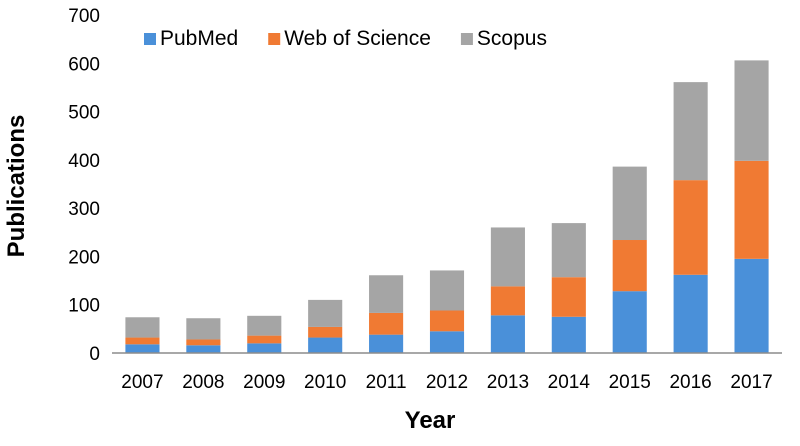  What do you see at coordinates (357, 38) in the screenshot?
I see `legend-label-web-of-science: Web of Science` at bounding box center [357, 38].